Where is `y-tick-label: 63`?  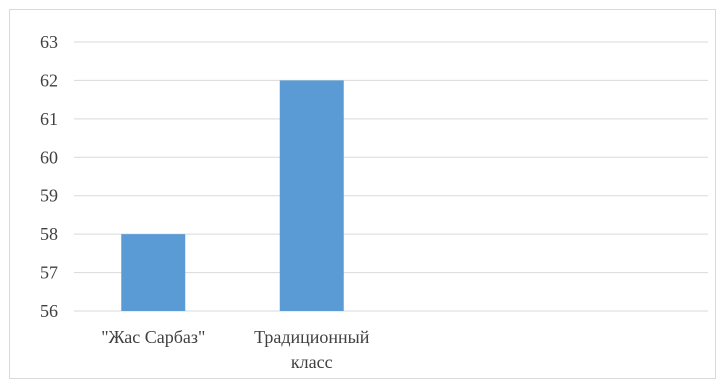 y-tick-label: 63 is located at coordinates (49, 42).